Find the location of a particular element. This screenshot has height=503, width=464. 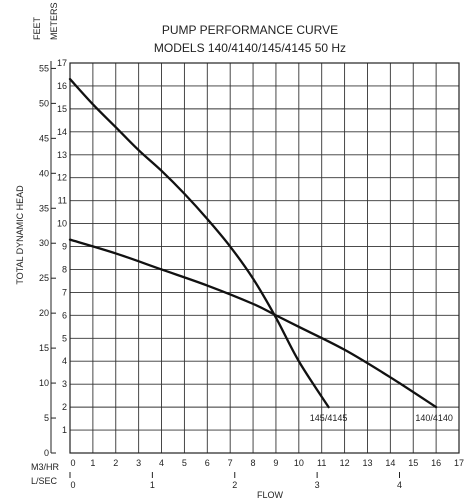

x-lsec-tick-label: 4 is located at coordinates (399, 485).